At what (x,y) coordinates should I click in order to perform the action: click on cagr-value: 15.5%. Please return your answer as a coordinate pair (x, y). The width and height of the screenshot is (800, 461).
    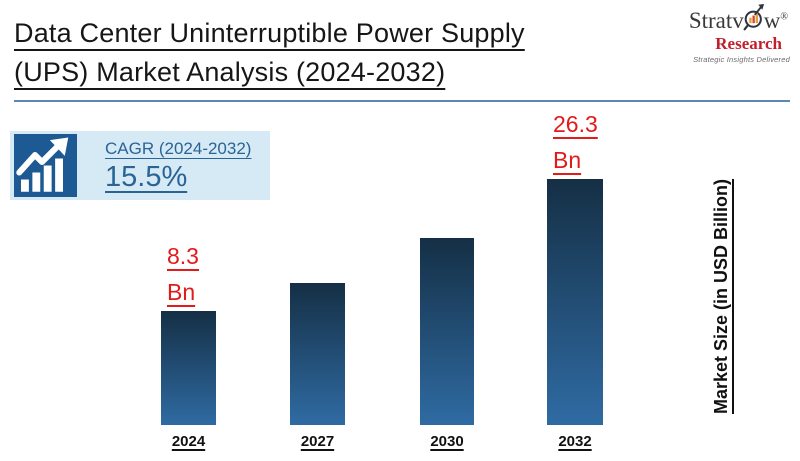
    Looking at the image, I should click on (146, 177).